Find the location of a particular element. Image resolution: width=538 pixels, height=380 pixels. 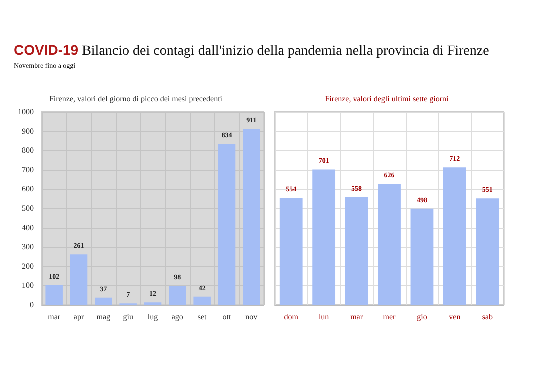

x-tick-label: set is located at coordinates (203, 317).